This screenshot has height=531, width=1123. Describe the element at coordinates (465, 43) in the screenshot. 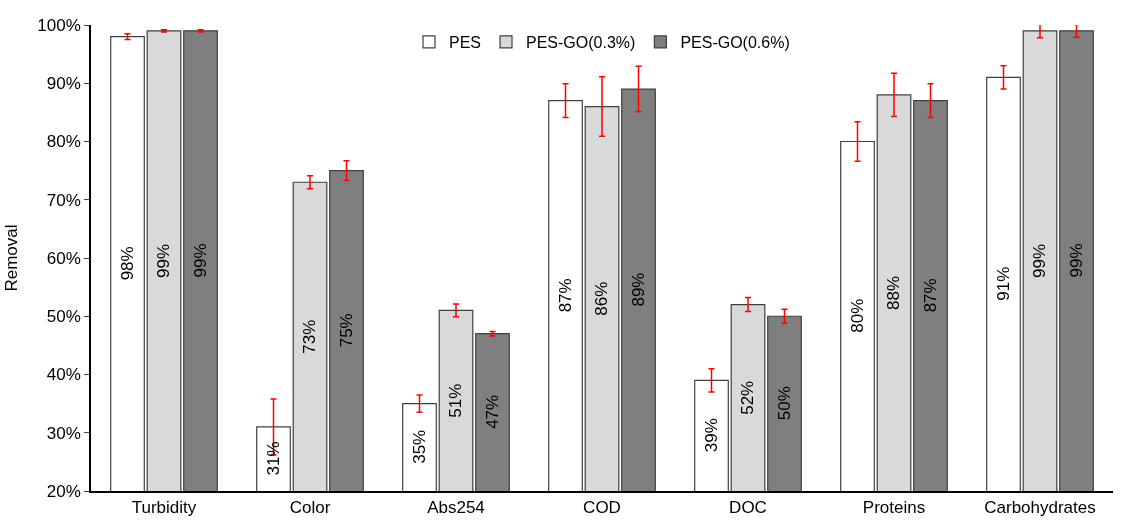

I see `legend-label: PES` at that location.